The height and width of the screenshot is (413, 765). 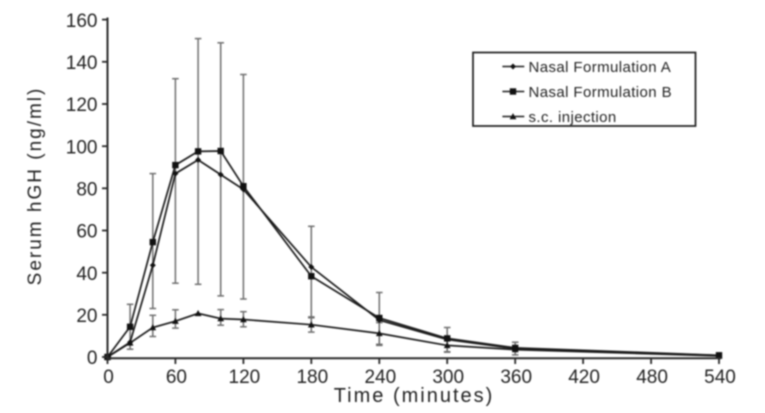 What do you see at coordinates (720, 377) in the screenshot?
I see `svg-text: 540` at bounding box center [720, 377].